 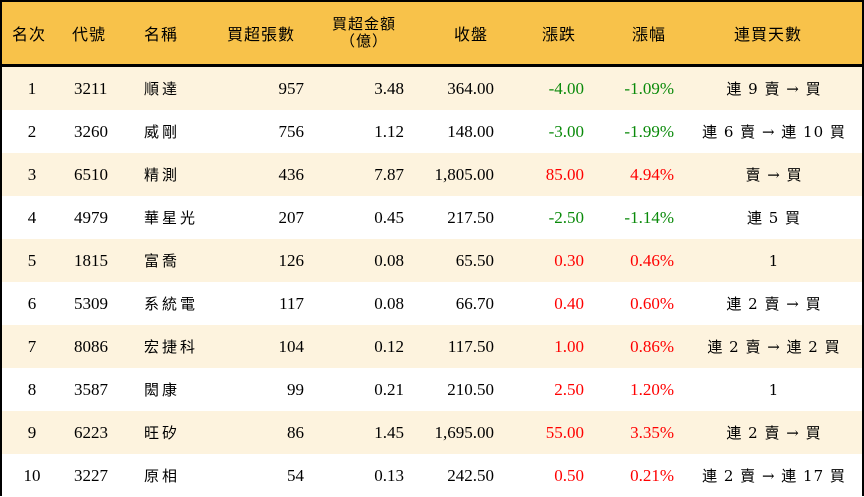 I want to click on close-cell: 364.00, so click(x=470, y=88).